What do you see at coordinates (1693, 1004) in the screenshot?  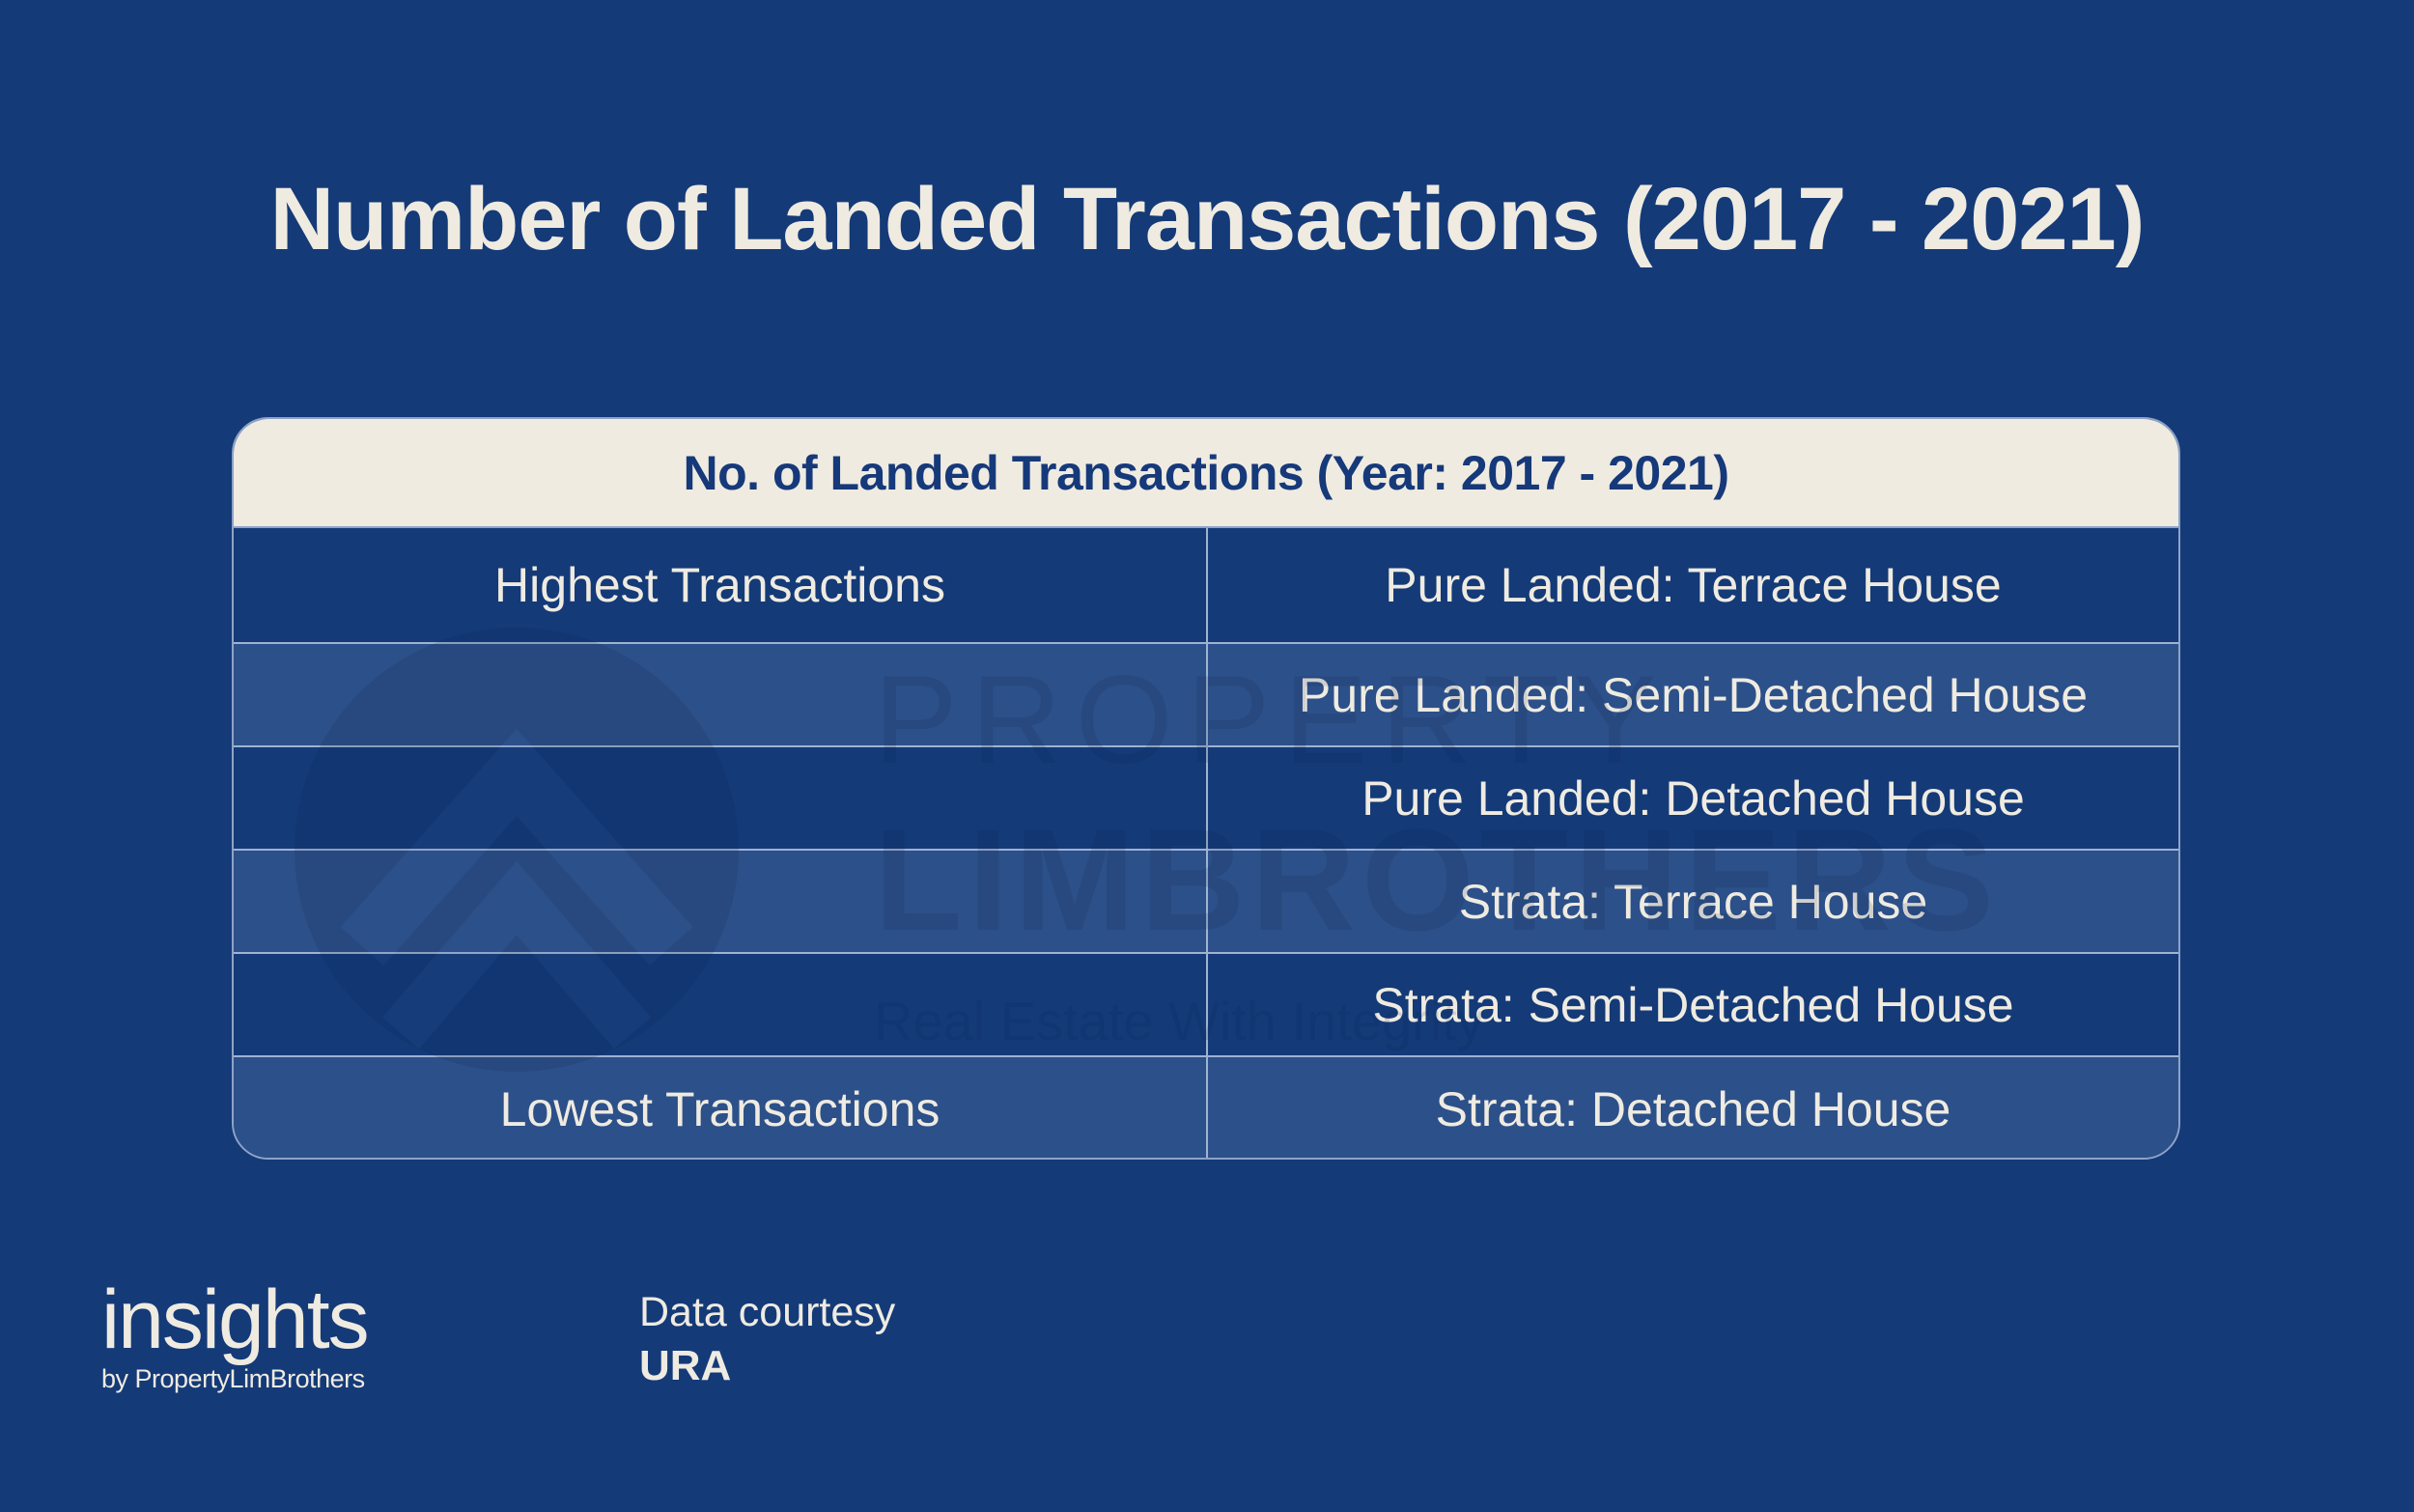 I see `property-type-cell: Strata: Semi-Detached House` at bounding box center [1693, 1004].